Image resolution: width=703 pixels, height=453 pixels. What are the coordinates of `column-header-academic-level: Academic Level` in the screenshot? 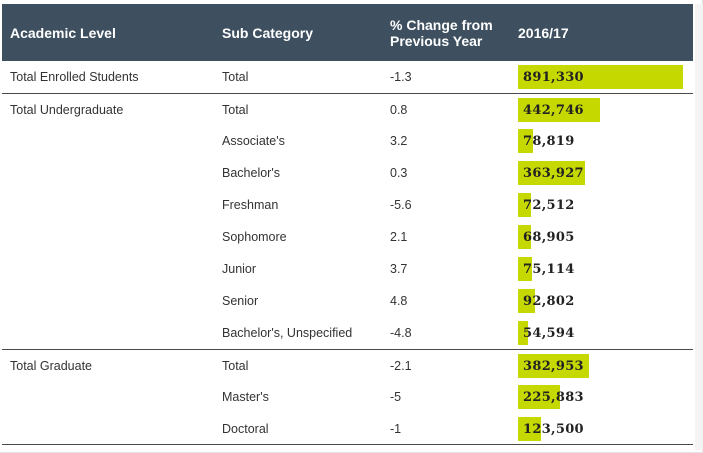 It's located at (63, 32).